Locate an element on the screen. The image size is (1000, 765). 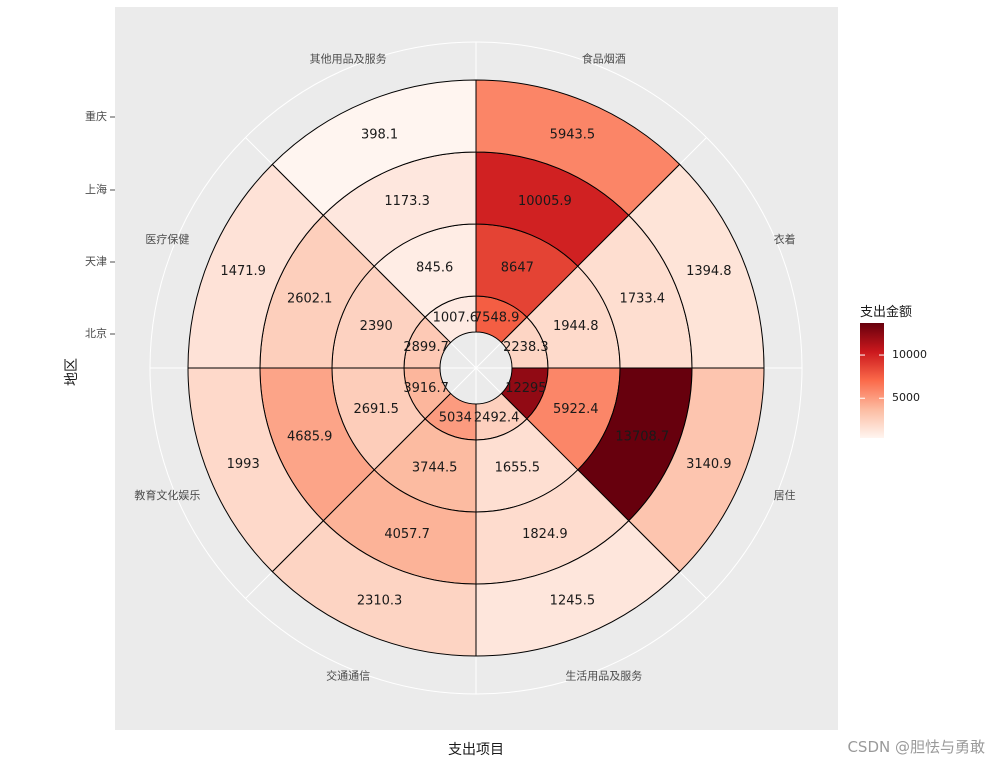
y-axis-title: 地区 is located at coordinates (72, 372).